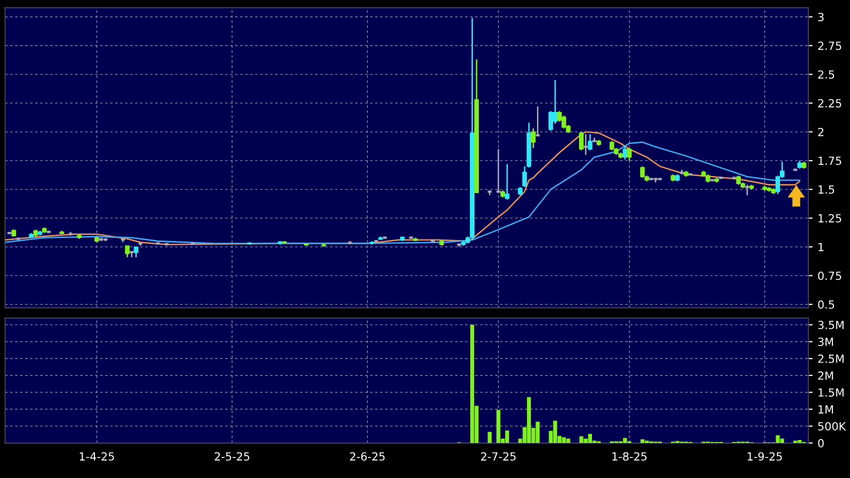 This screenshot has width=850, height=478. Describe the element at coordinates (821, 17) in the screenshot. I see `y-tick-label: 3` at that location.